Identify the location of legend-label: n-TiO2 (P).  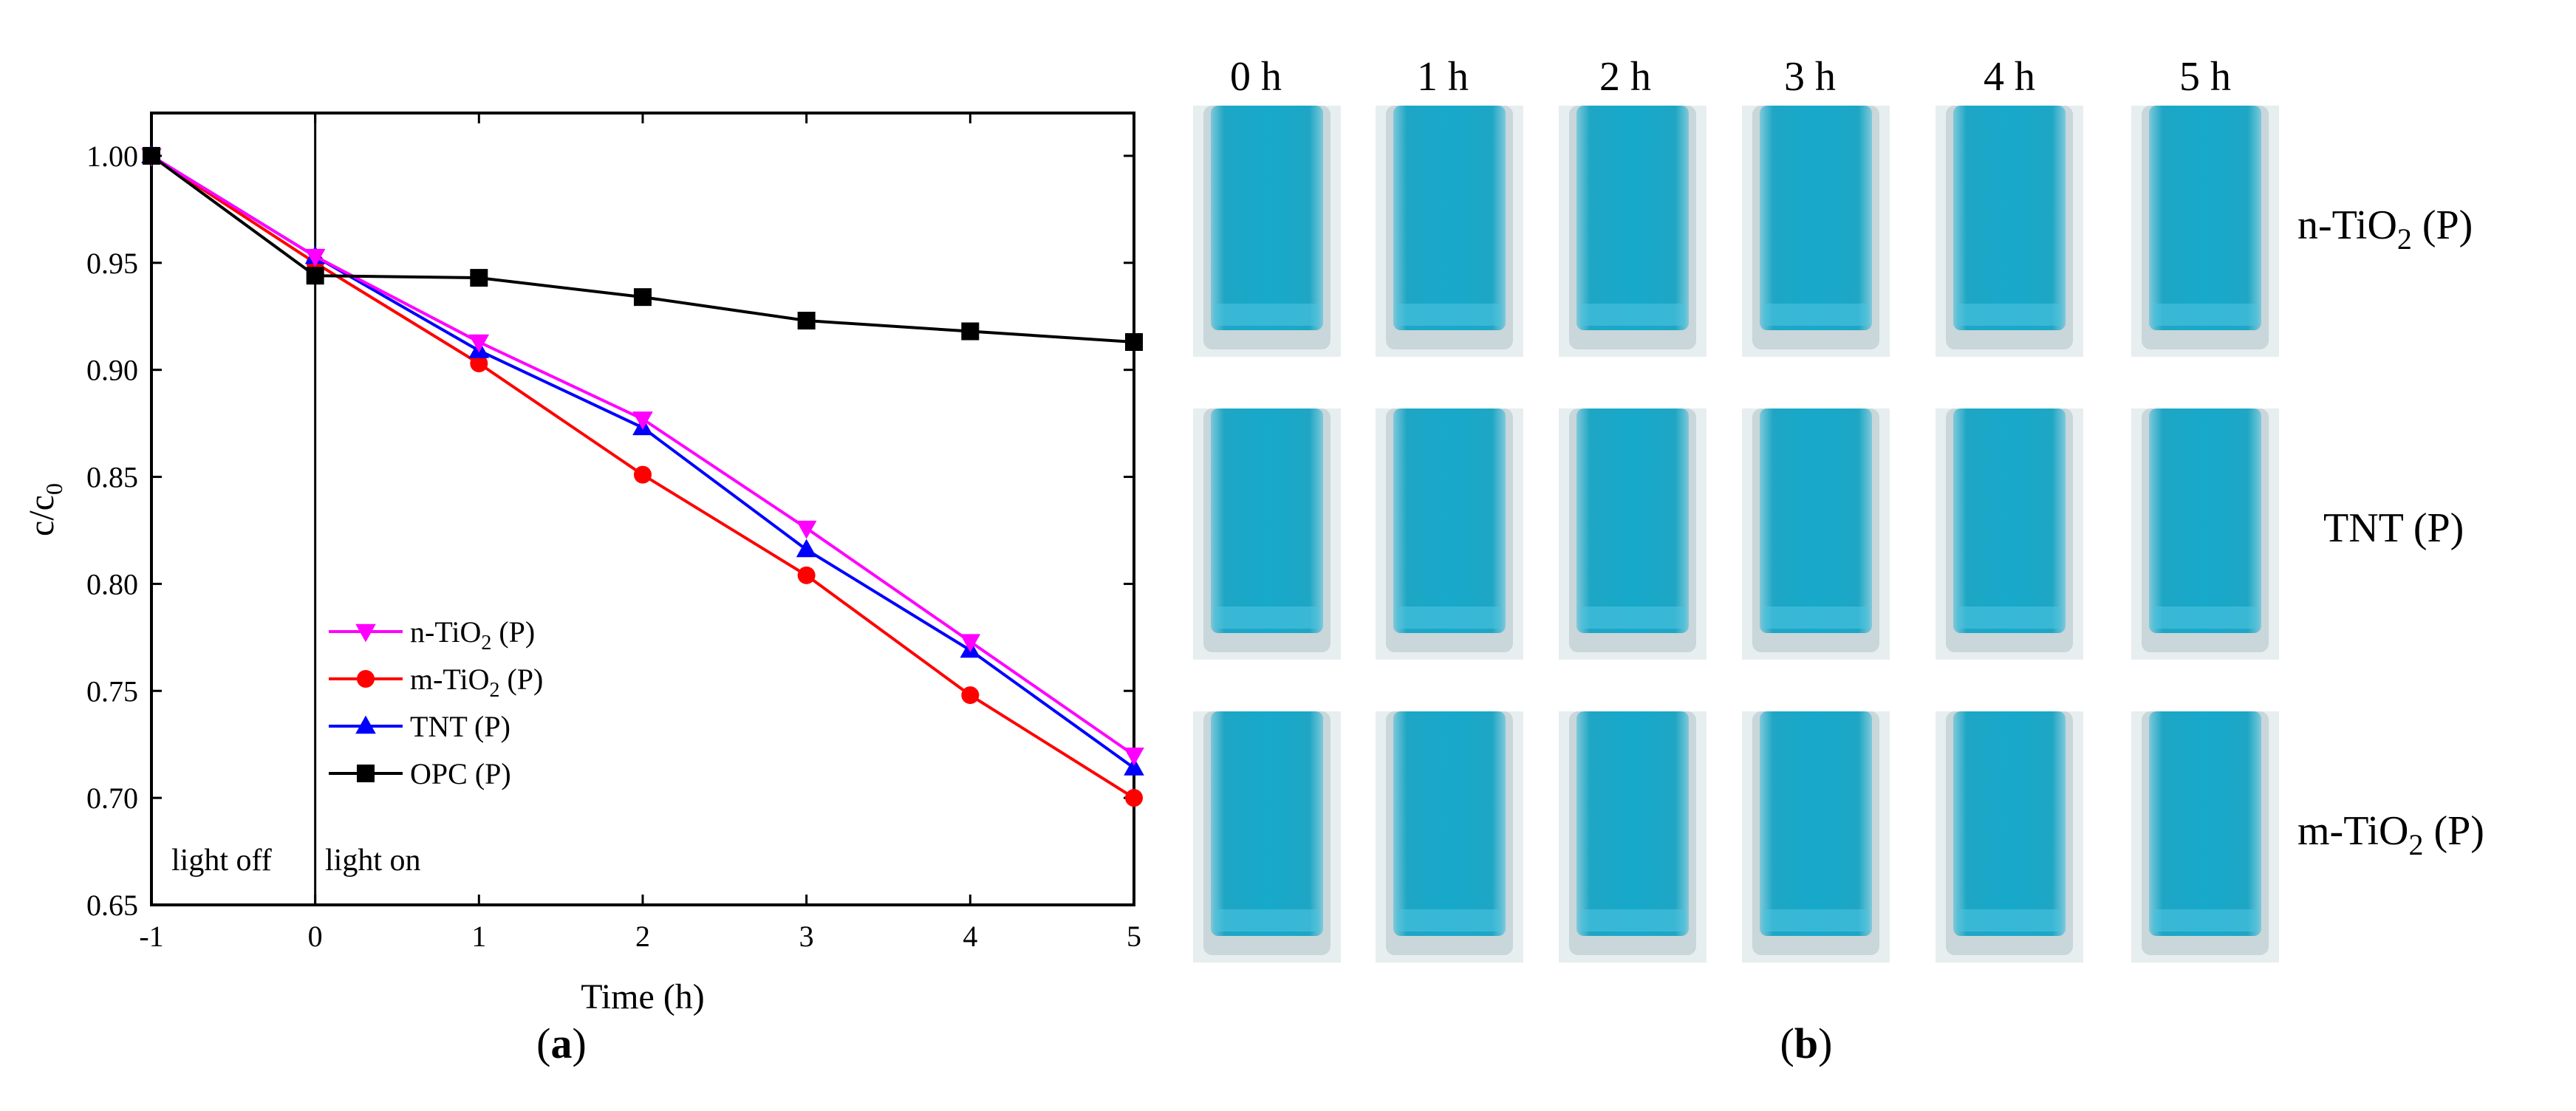
(473, 634).